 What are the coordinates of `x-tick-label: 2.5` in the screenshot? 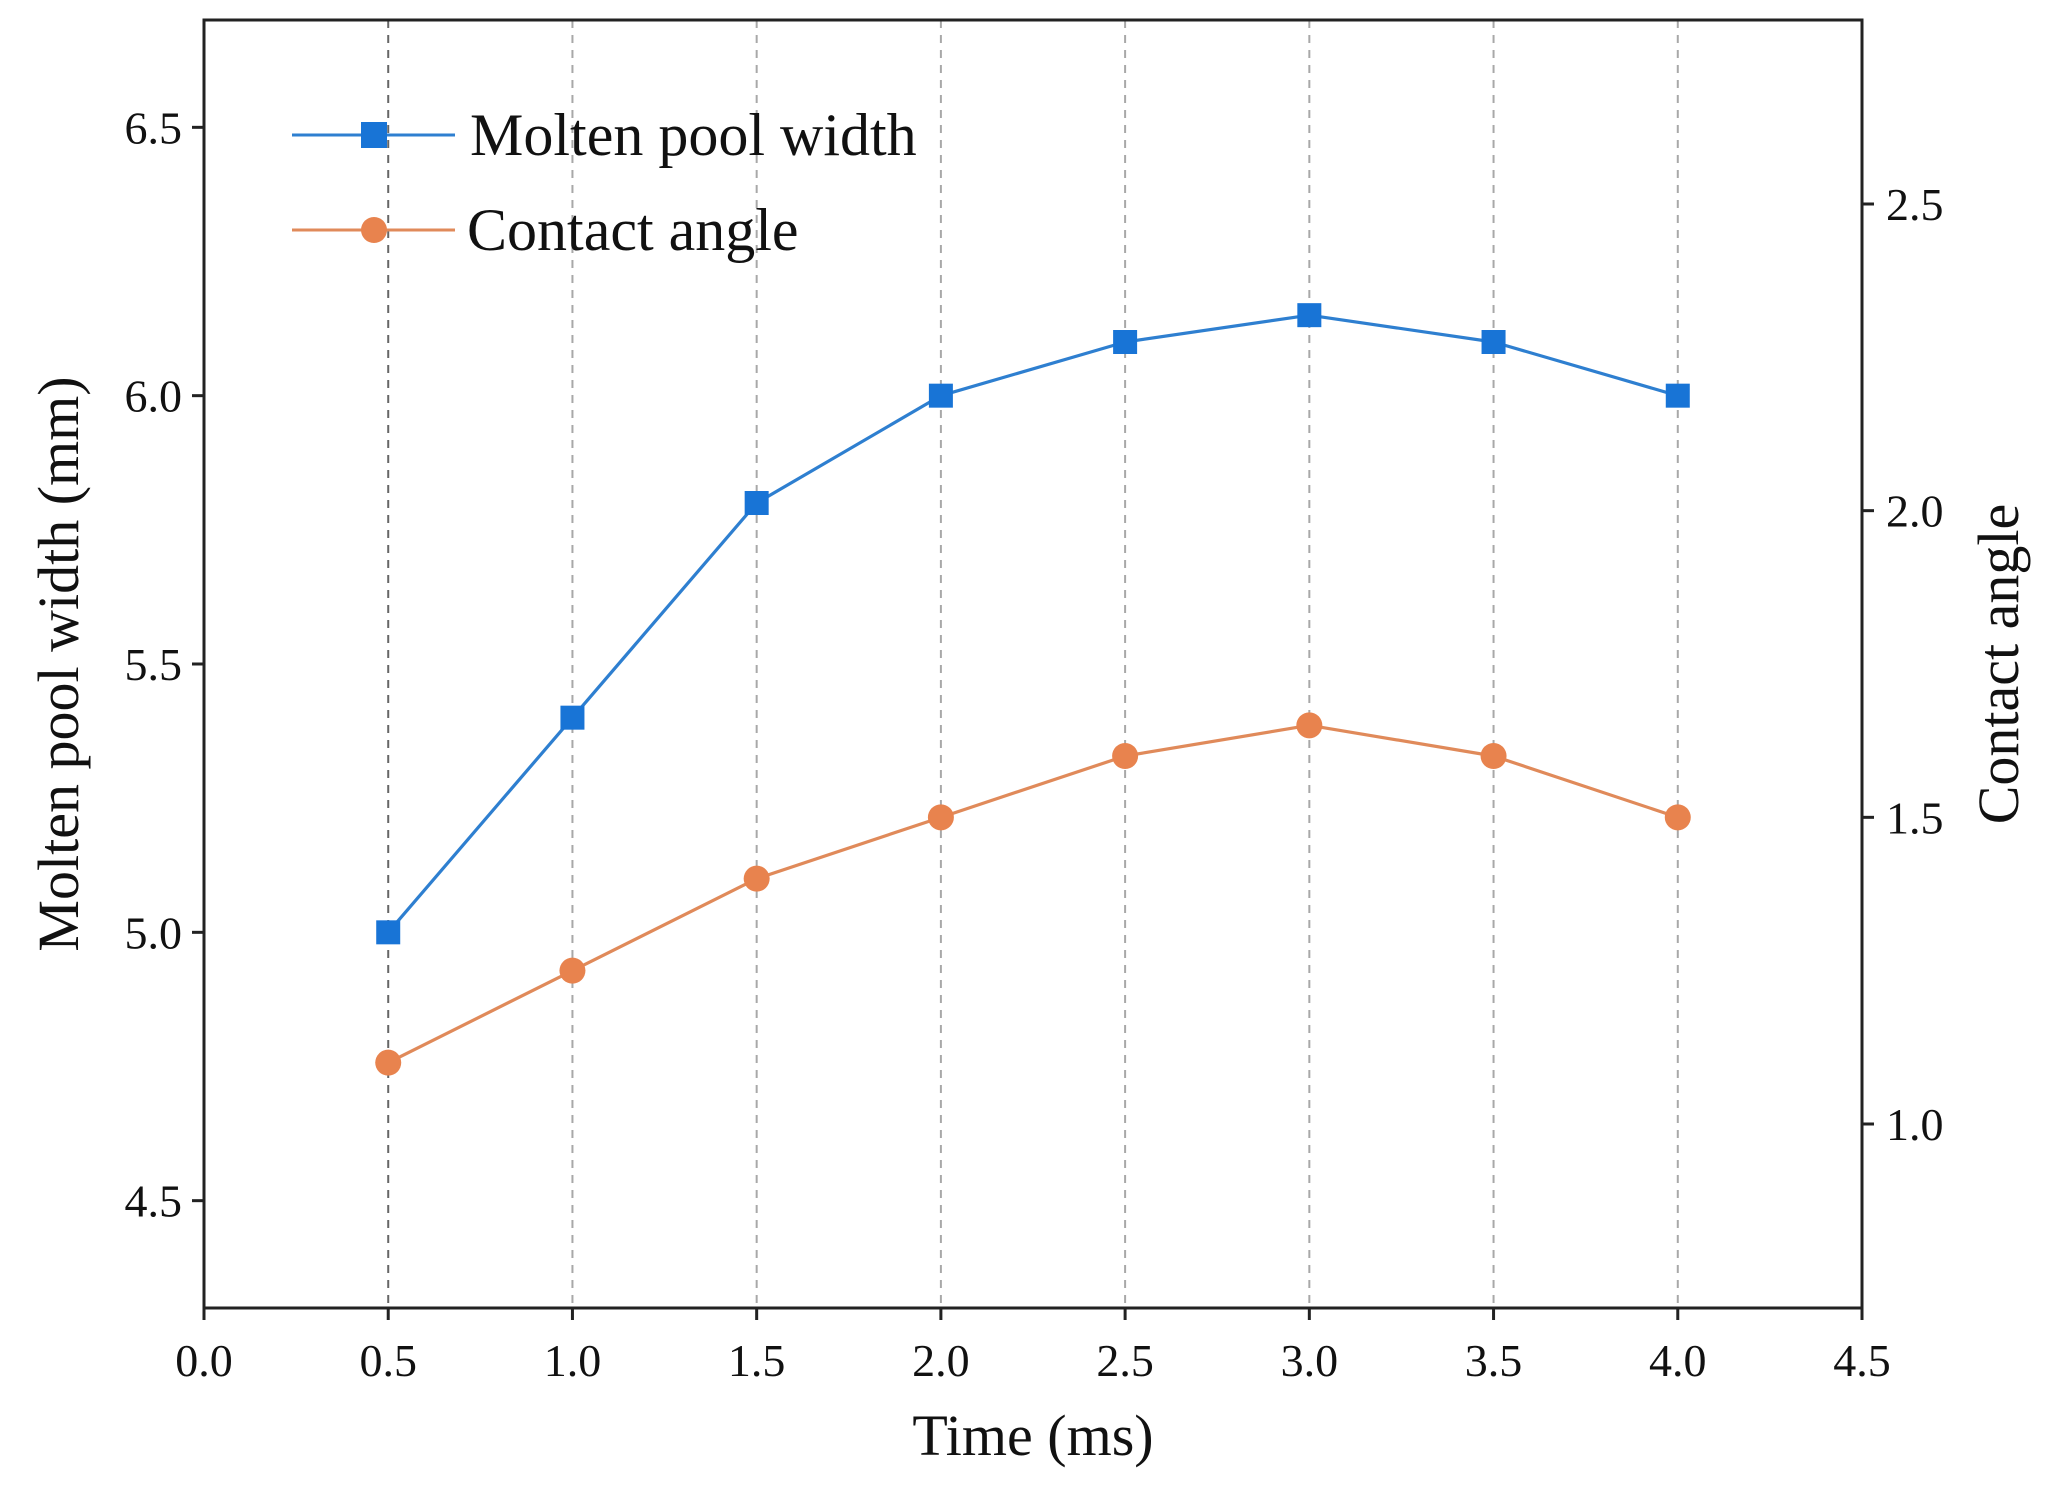 It's located at (1125, 1360).